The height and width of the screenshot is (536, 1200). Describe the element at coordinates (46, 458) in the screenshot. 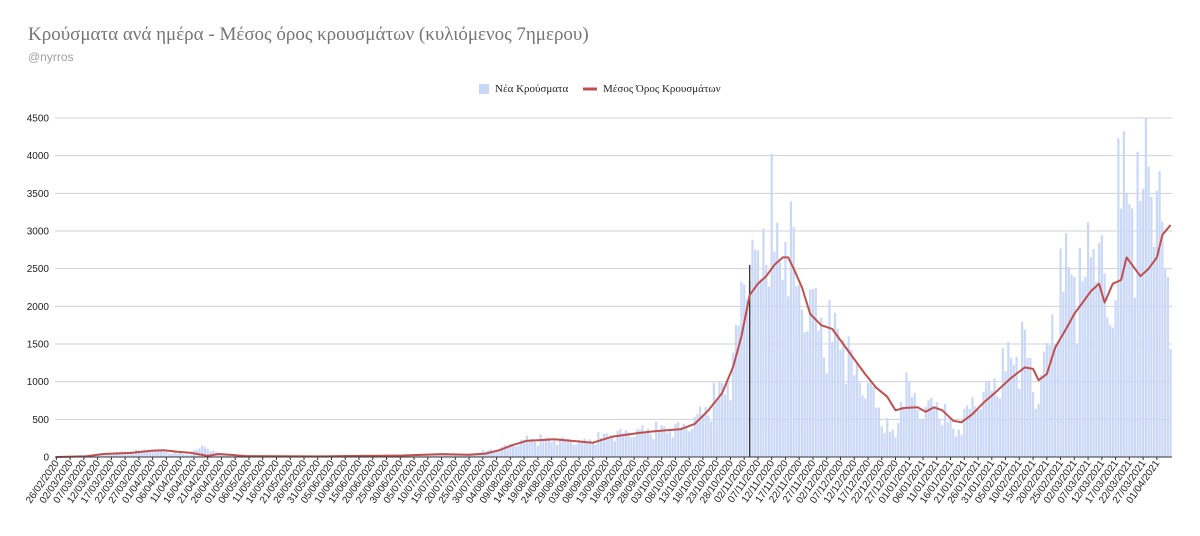

I see `y-tick-label: 0` at that location.